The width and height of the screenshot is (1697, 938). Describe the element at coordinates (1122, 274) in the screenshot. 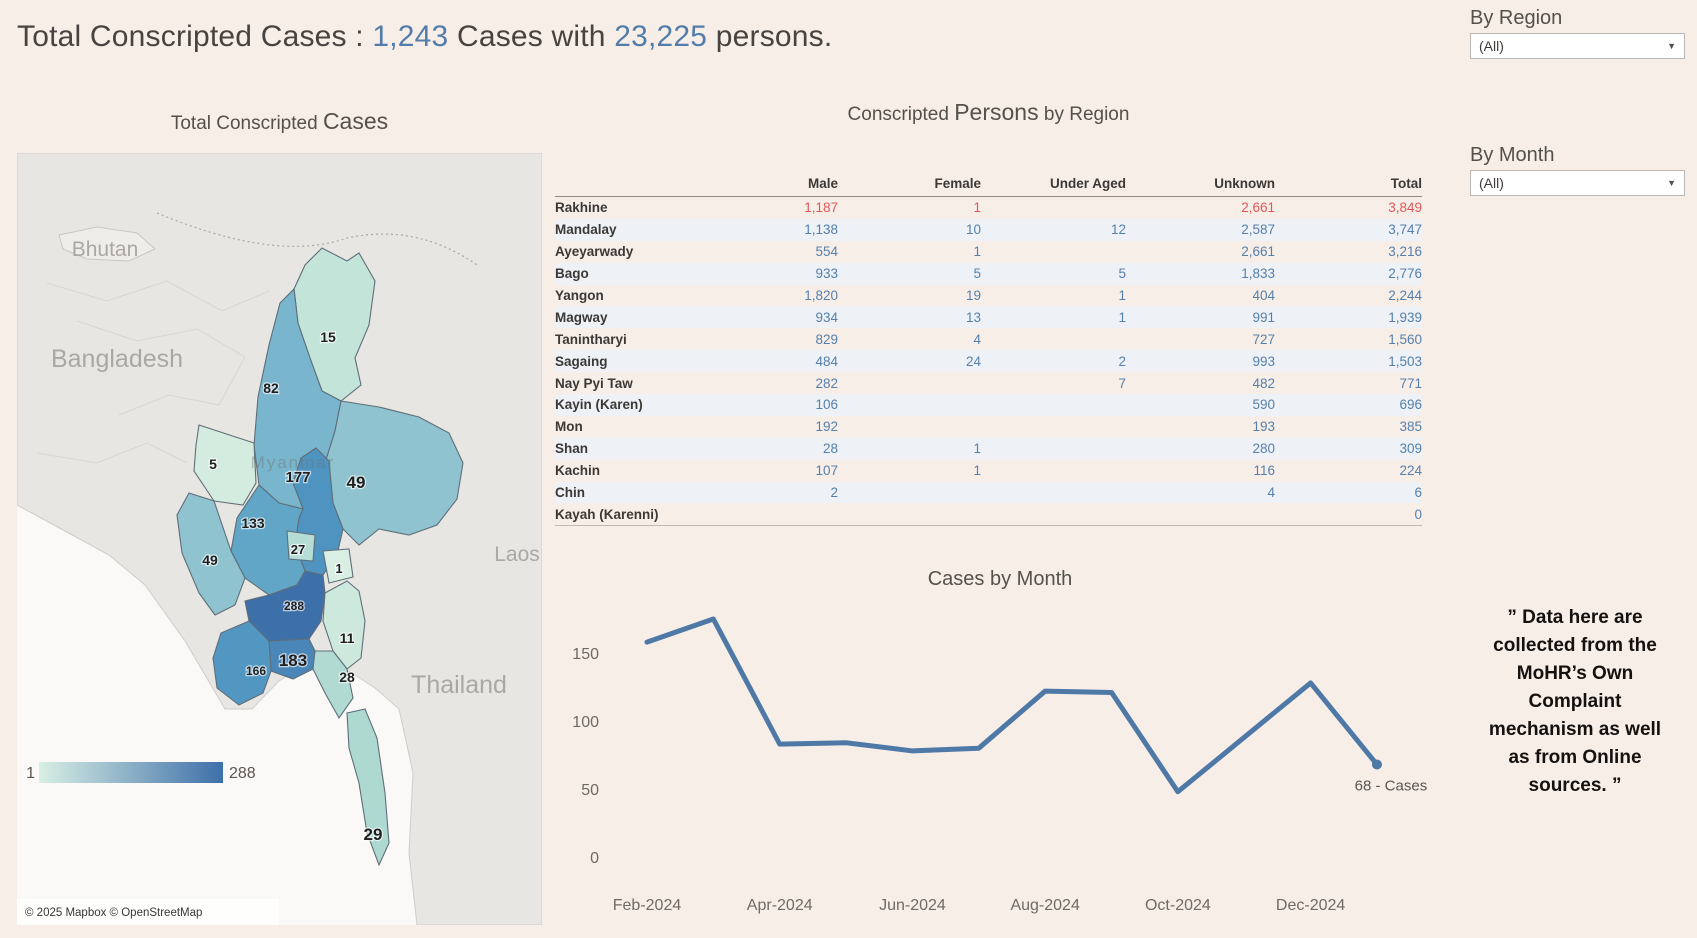

I see `cell-value: 5` at that location.